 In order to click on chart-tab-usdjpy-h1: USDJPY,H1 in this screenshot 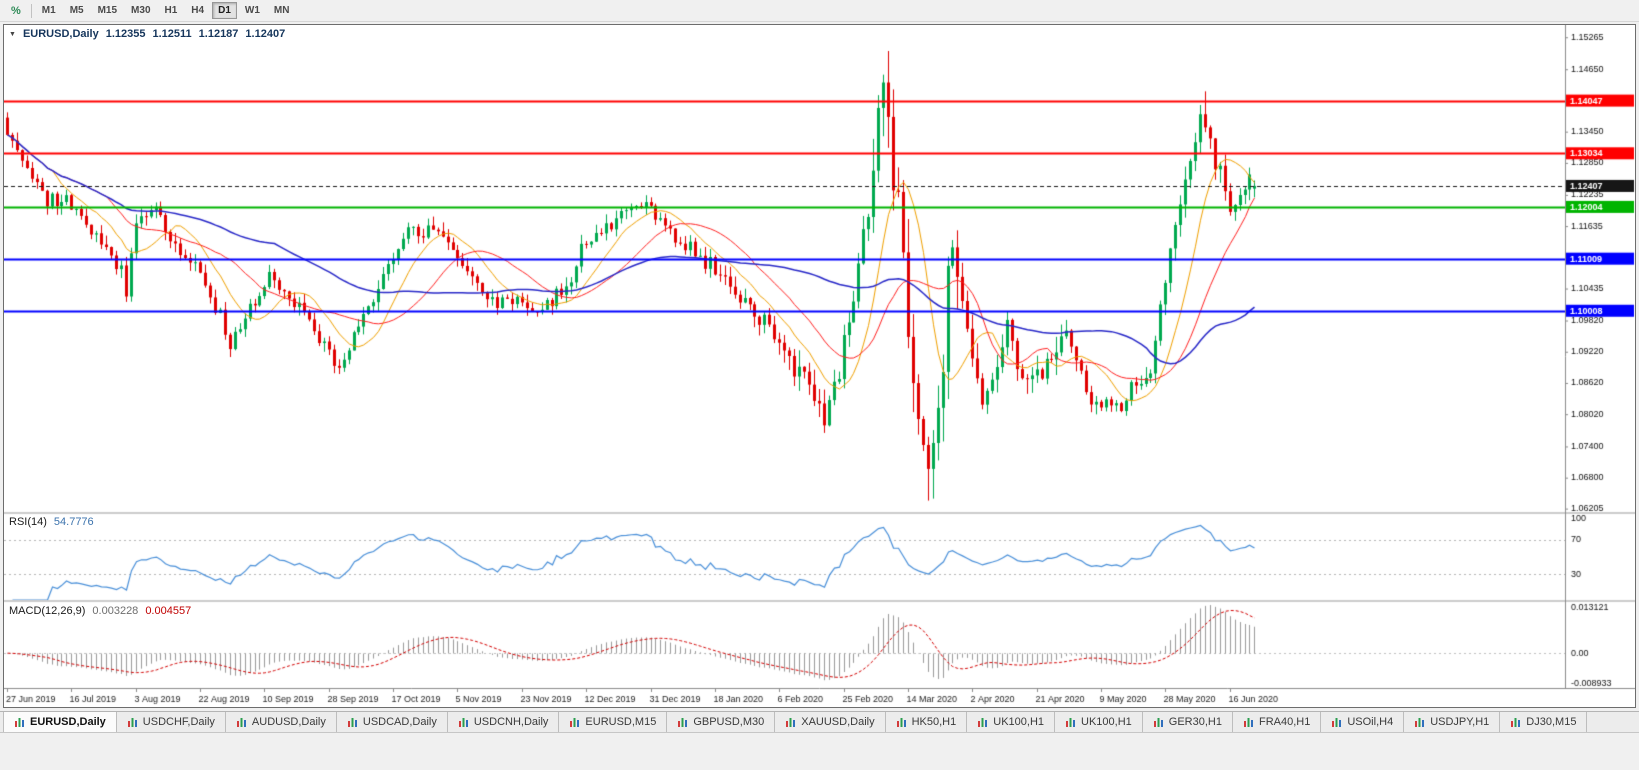, I will do `click(1452, 722)`.